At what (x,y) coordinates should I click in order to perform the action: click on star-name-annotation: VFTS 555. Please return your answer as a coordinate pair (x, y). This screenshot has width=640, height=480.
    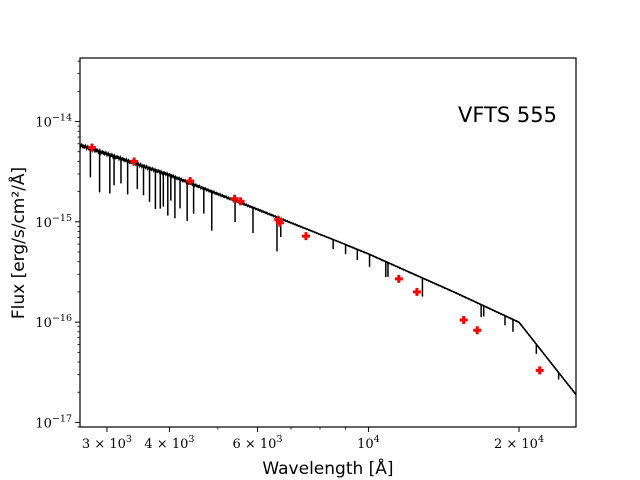
    Looking at the image, I should click on (507, 115).